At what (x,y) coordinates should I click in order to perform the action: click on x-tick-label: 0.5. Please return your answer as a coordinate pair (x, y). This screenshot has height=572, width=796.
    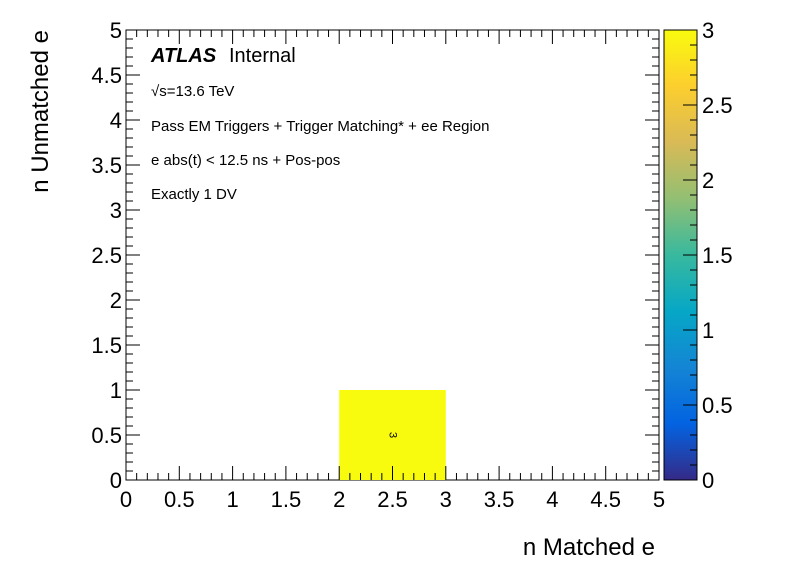
    Looking at the image, I should click on (179, 499).